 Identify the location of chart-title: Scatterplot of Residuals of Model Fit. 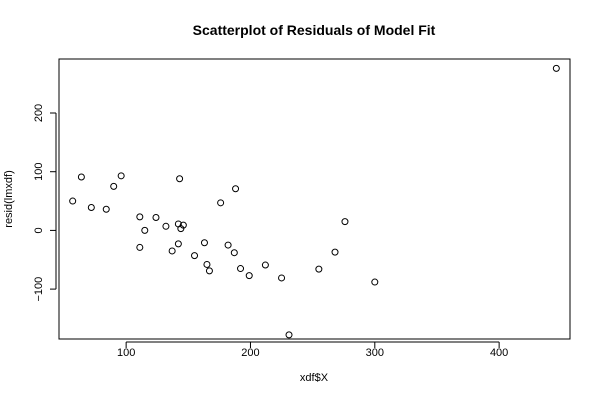
(314, 30).